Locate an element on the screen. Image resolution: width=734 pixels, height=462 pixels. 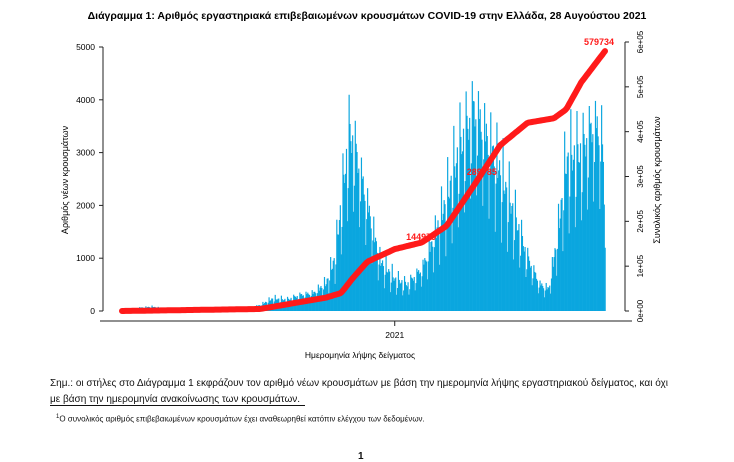
y2-tick-label: 2e+05 is located at coordinates (640, 221).